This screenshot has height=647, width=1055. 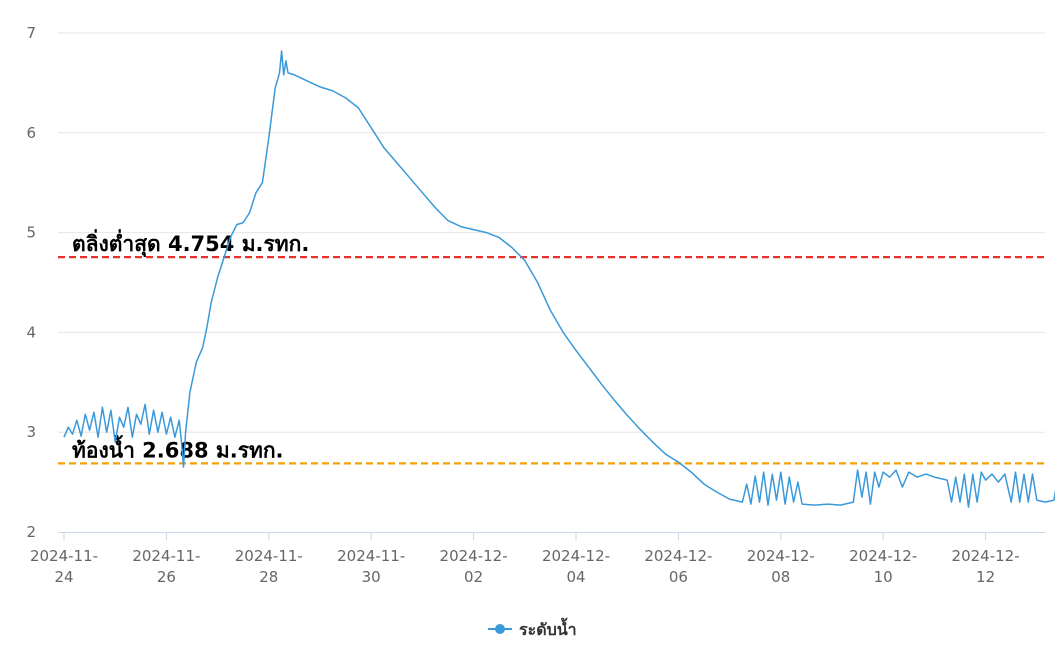 I want to click on x-tick-label-day: 30, so click(x=371, y=577).